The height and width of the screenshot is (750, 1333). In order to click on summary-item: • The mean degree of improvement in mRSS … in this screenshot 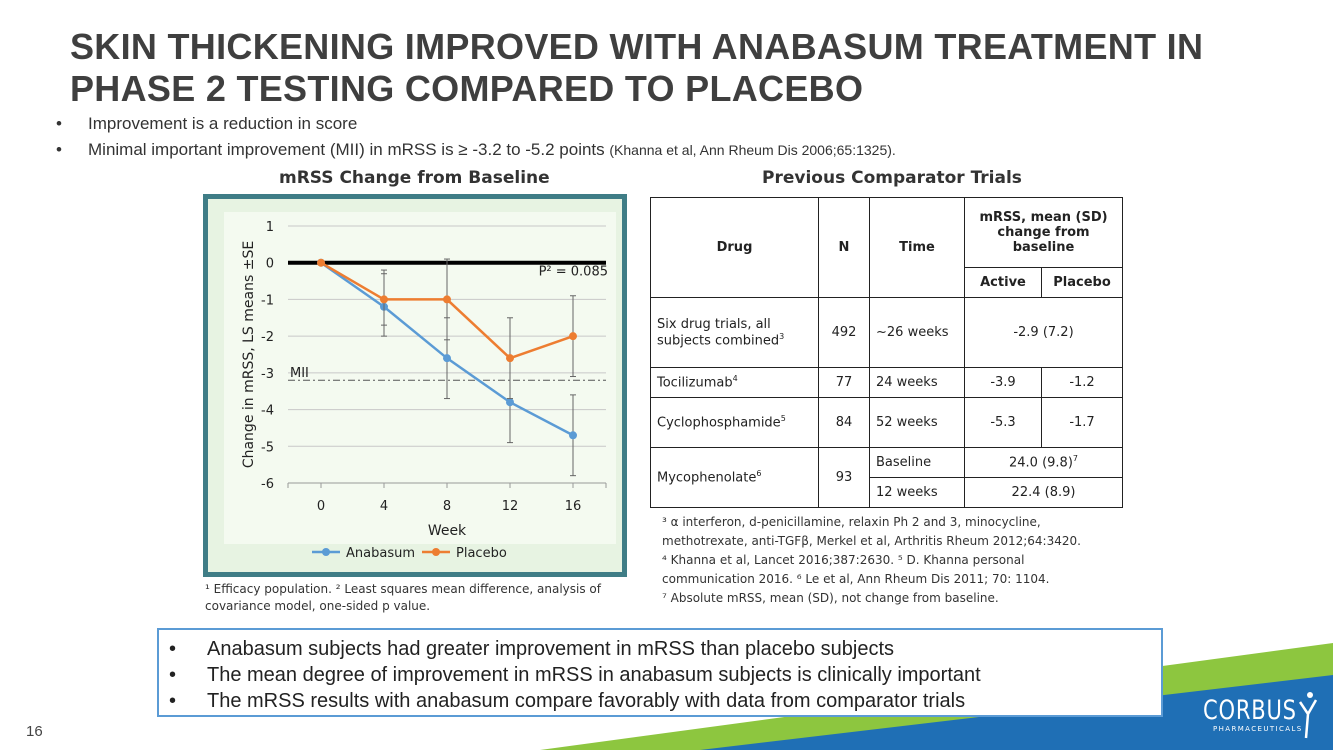, I will do `click(575, 675)`.